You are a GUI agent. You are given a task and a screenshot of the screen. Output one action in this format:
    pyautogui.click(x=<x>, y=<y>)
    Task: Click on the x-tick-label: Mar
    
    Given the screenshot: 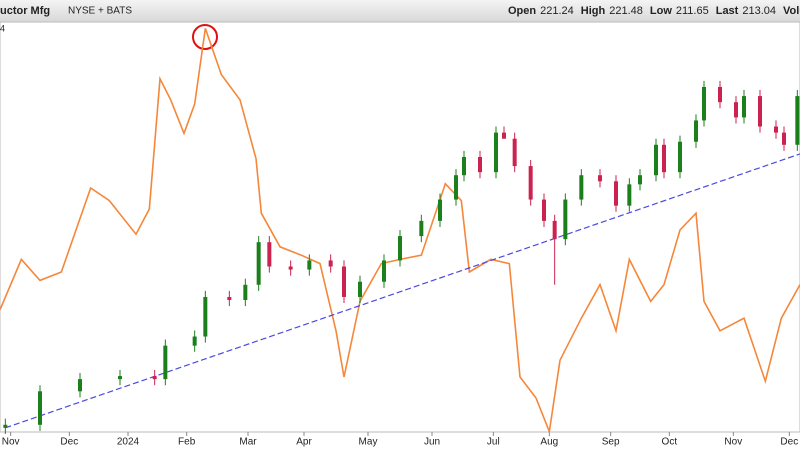 What is the action you would take?
    pyautogui.click(x=248, y=442)
    